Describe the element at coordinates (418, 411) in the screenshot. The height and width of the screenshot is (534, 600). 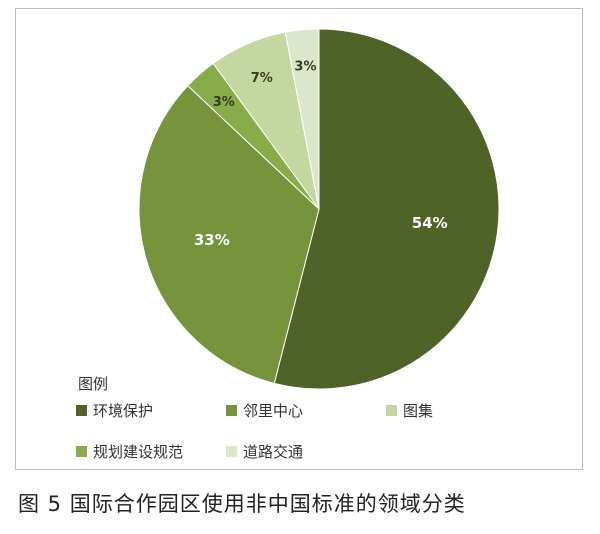
I see `legend-label-atlas: 图集` at that location.